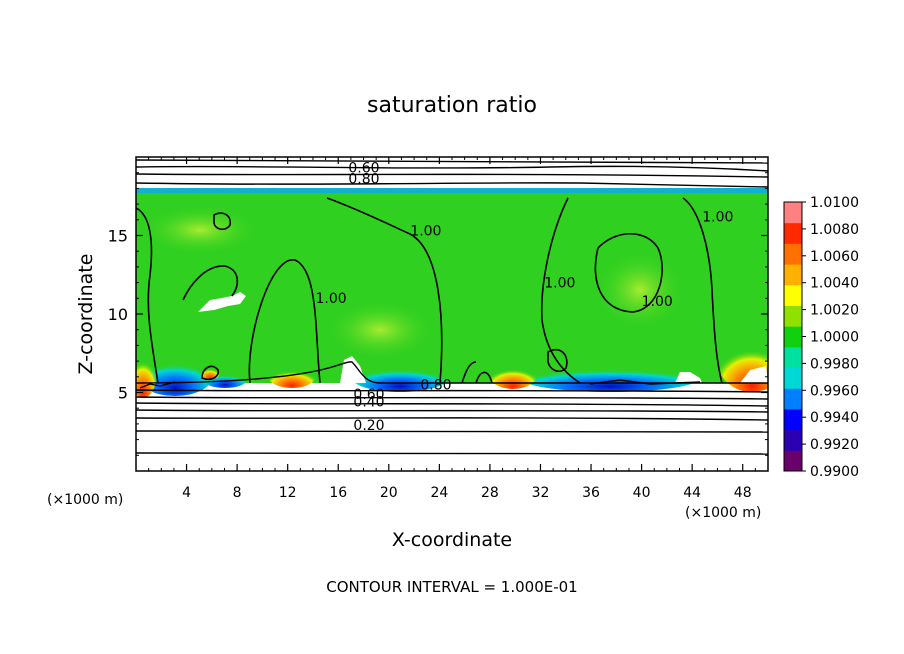 The width and height of the screenshot is (904, 654). What do you see at coordinates (834, 257) in the screenshot?
I see `colorbar-label: 1.0060` at bounding box center [834, 257].